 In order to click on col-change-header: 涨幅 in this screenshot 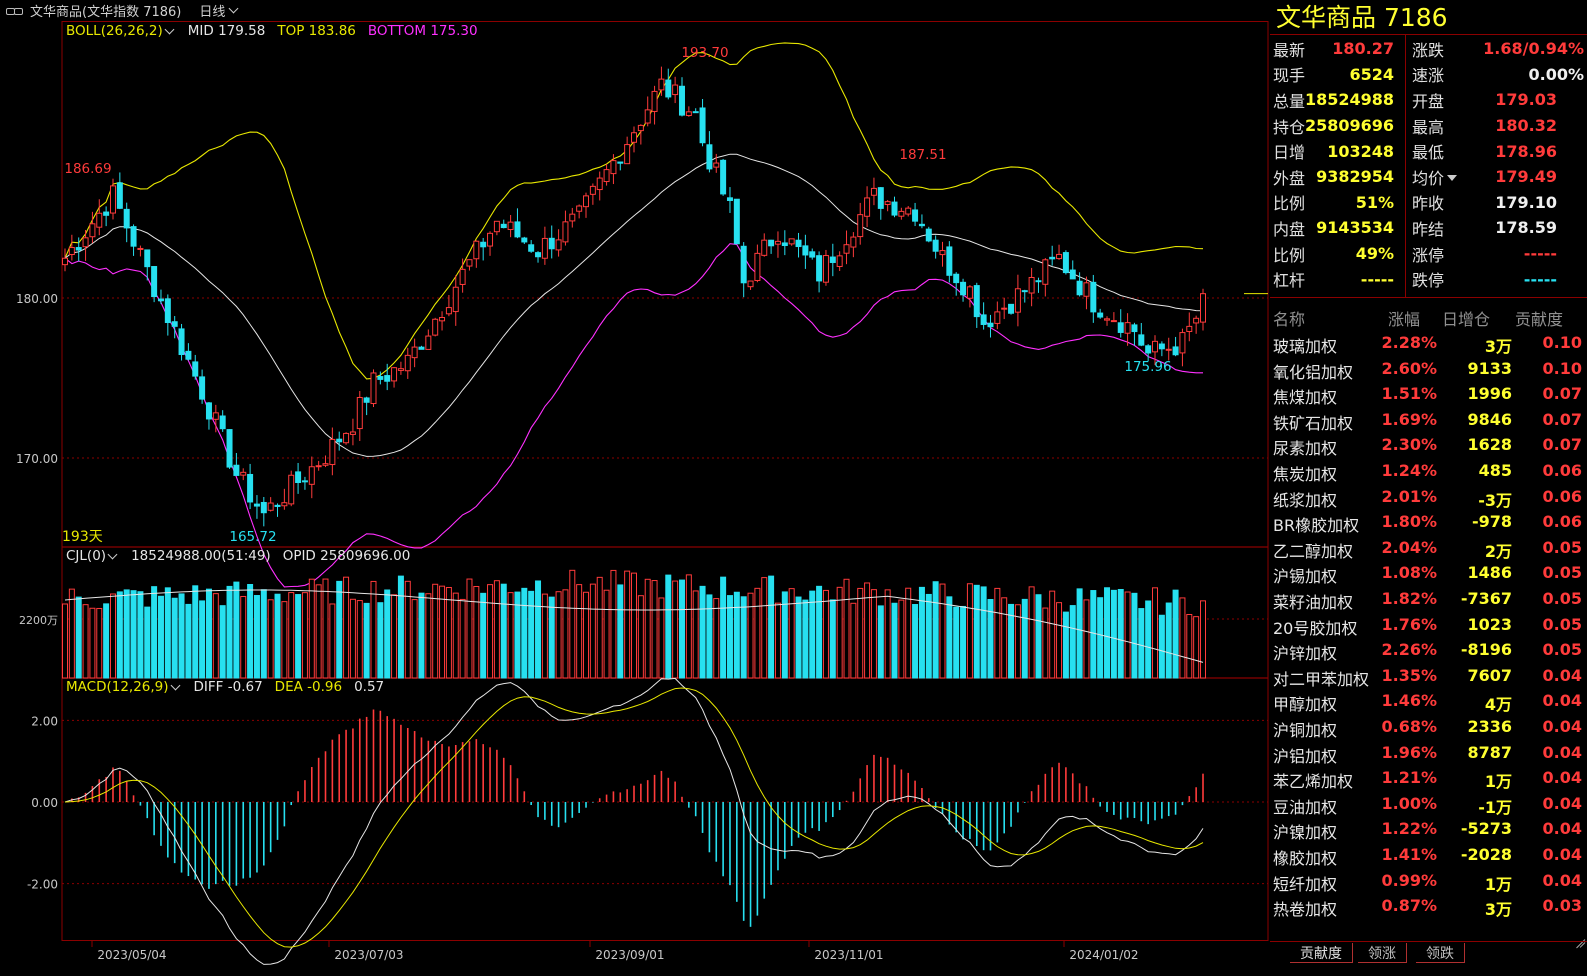, I will do `click(1404, 319)`.